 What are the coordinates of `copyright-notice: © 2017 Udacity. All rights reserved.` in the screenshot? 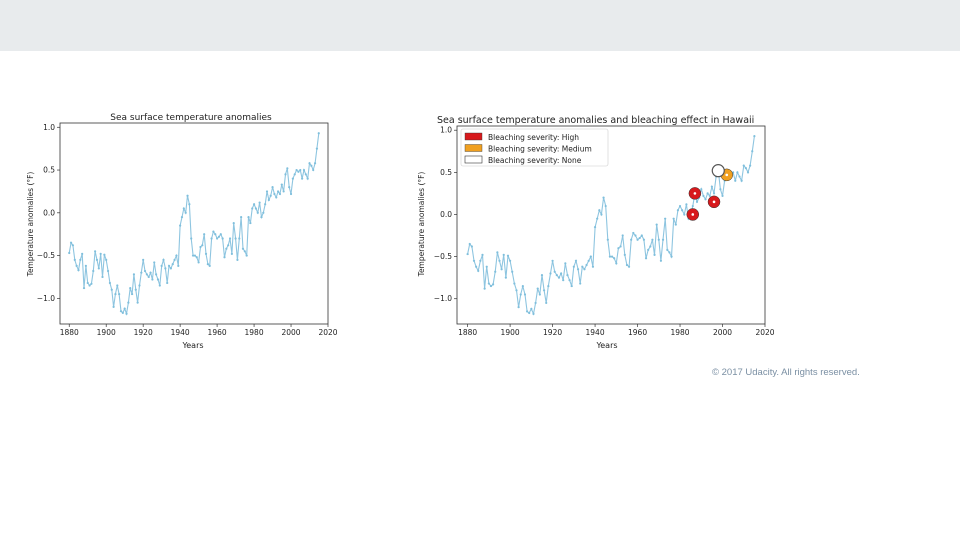 It's located at (786, 372).